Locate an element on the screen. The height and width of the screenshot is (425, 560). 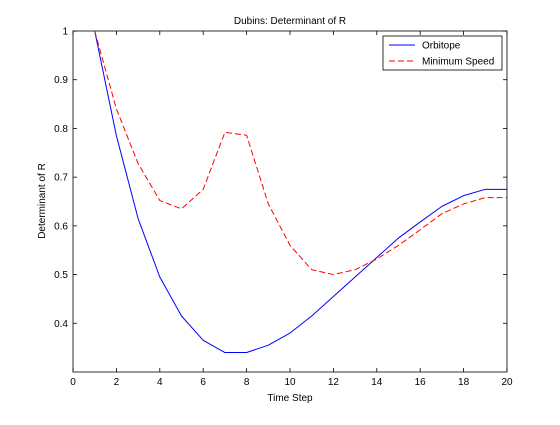
x-tick-label: 16 is located at coordinates (421, 382).